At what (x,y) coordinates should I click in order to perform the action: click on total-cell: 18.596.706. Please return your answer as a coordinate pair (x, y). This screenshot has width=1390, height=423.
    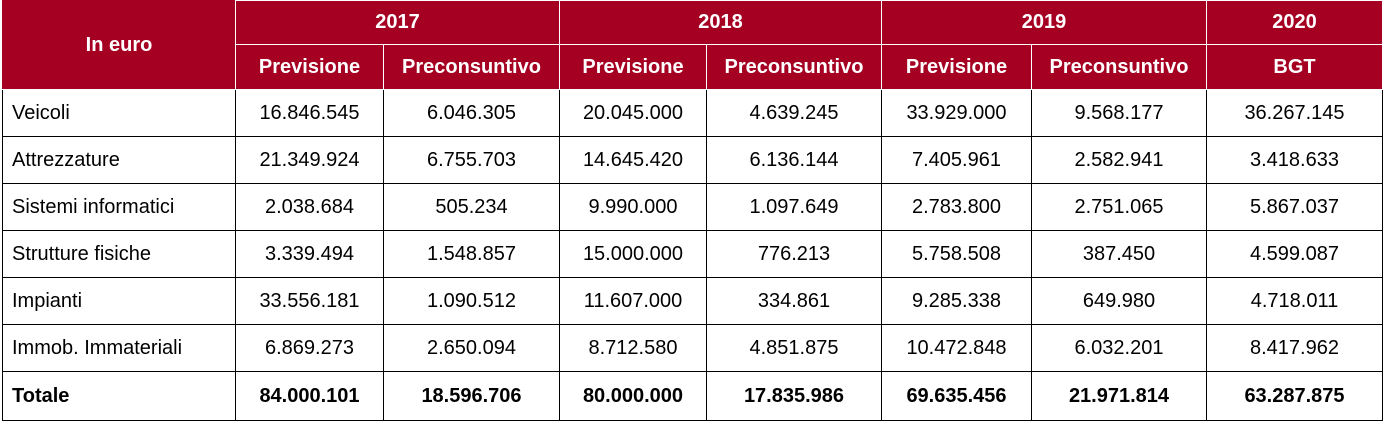
    Looking at the image, I should click on (471, 396).